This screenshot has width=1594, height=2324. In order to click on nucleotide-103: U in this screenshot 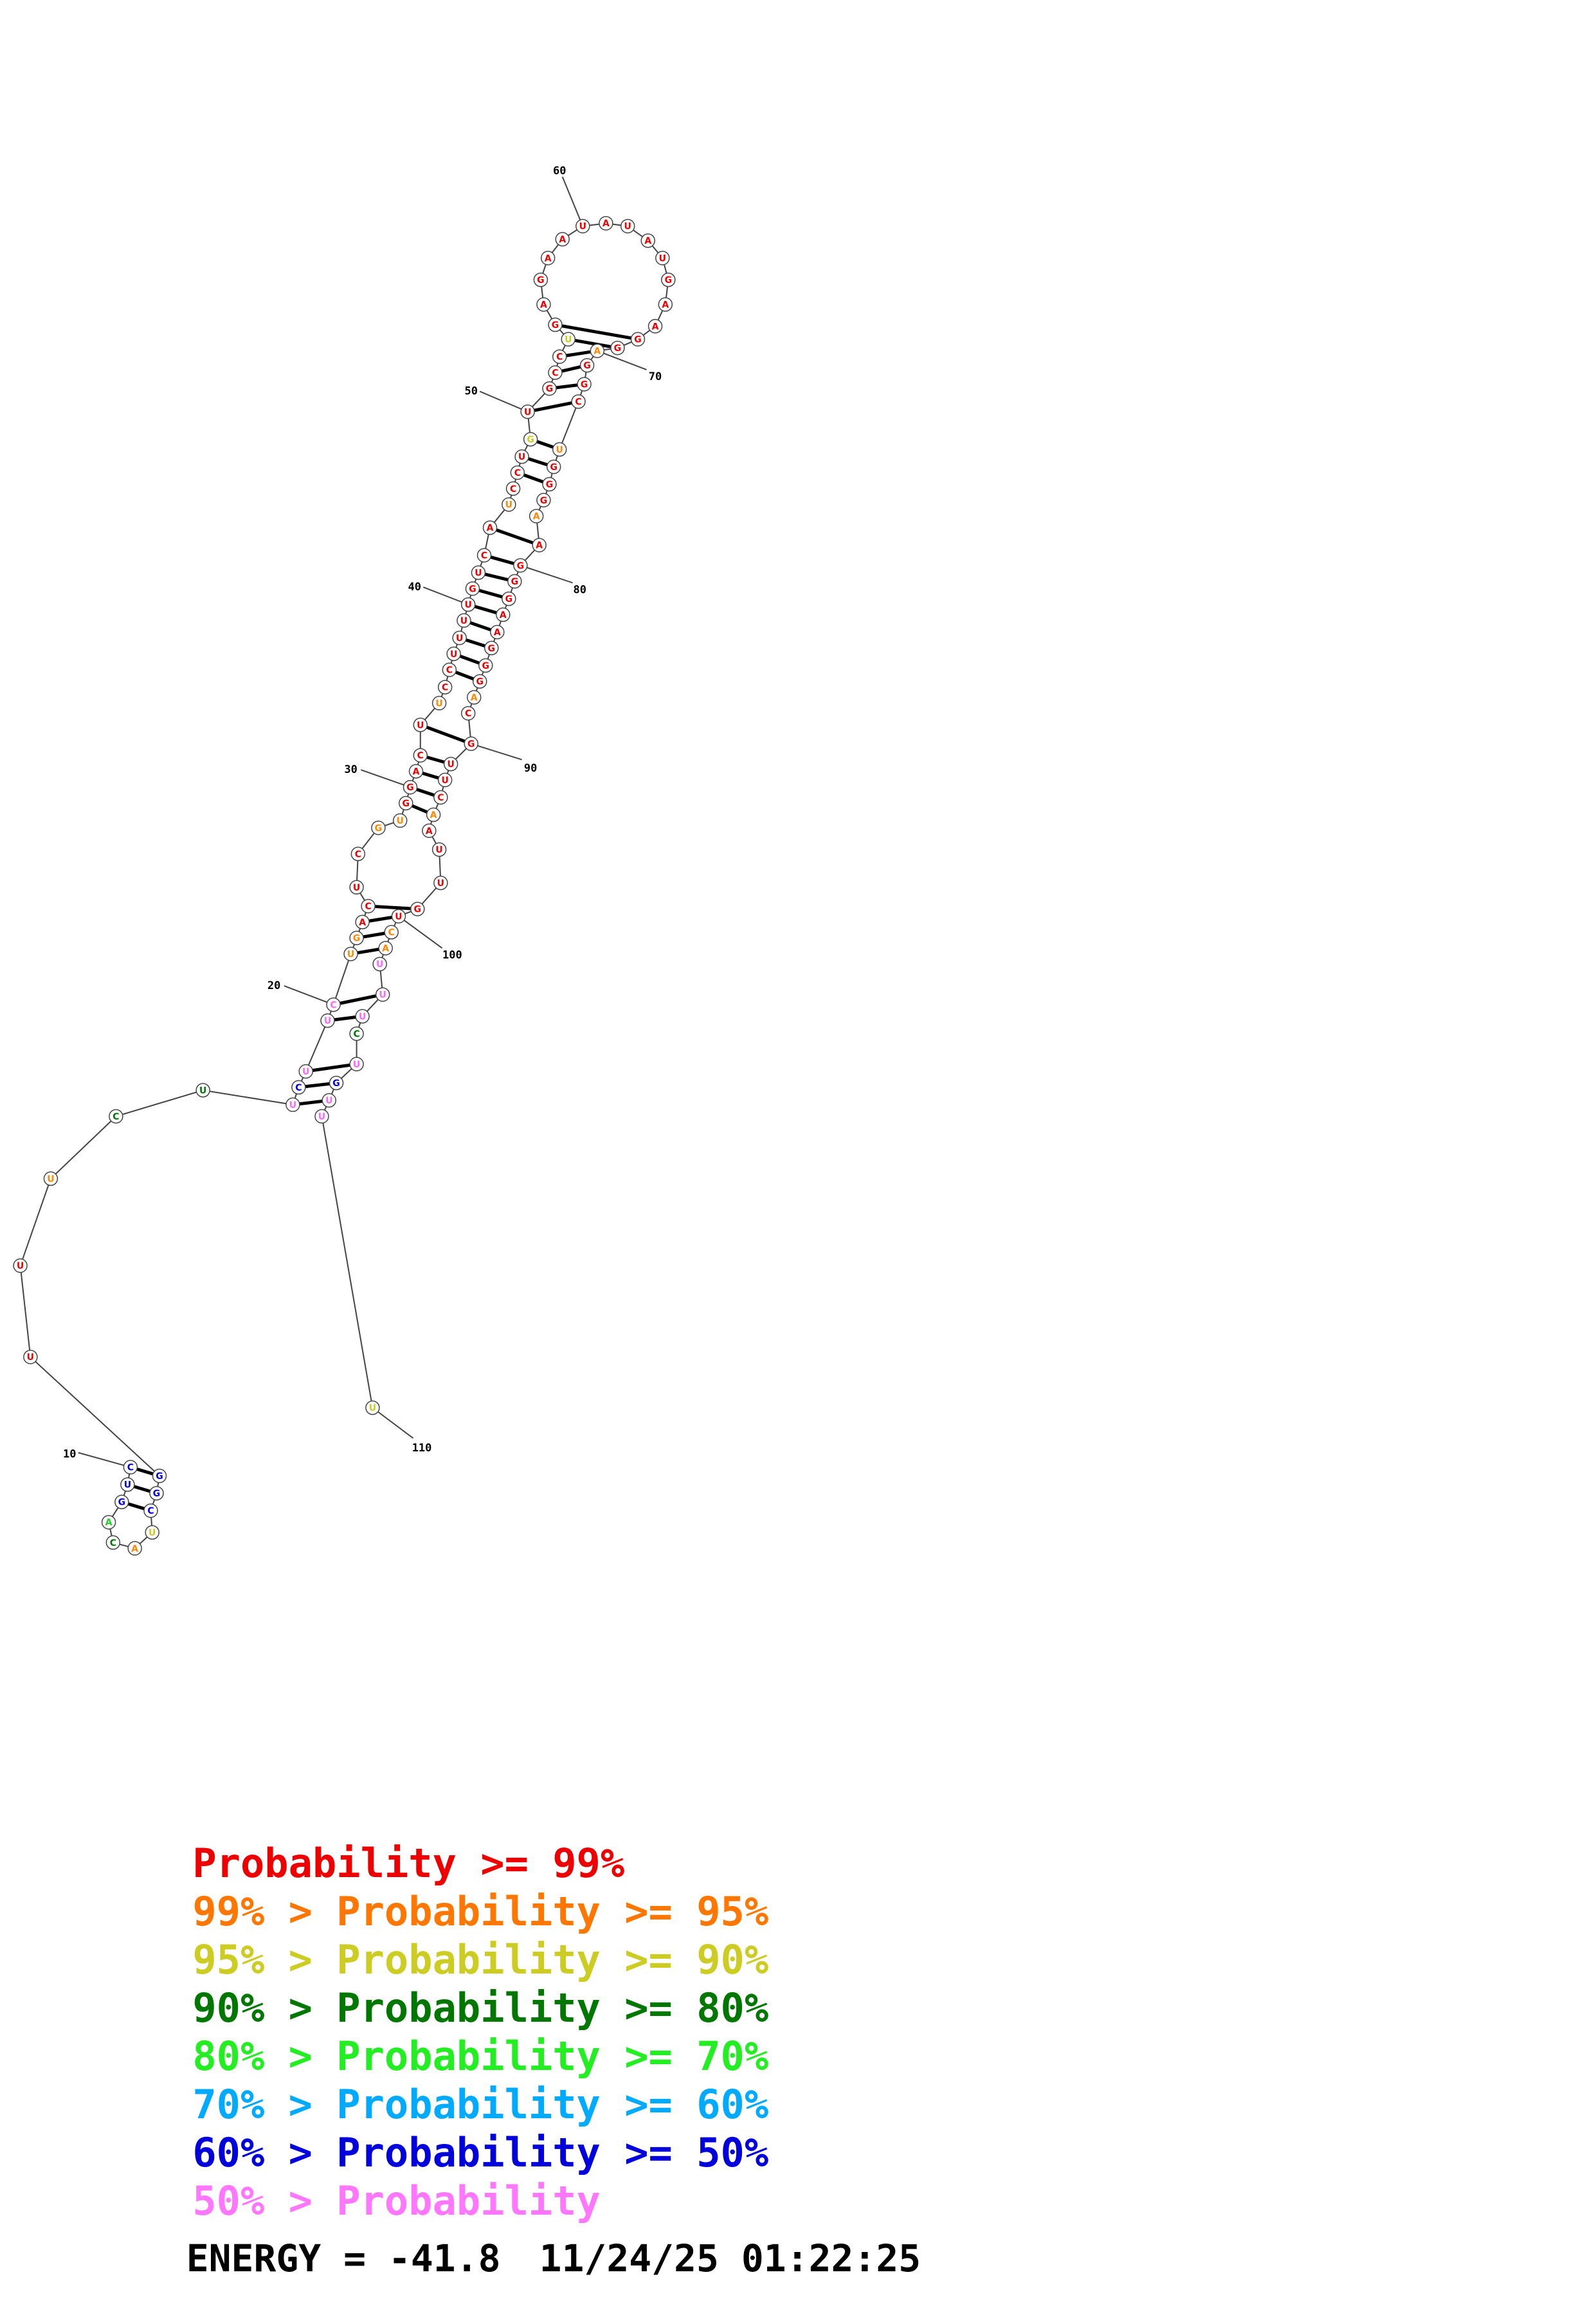, I will do `click(382, 994)`.